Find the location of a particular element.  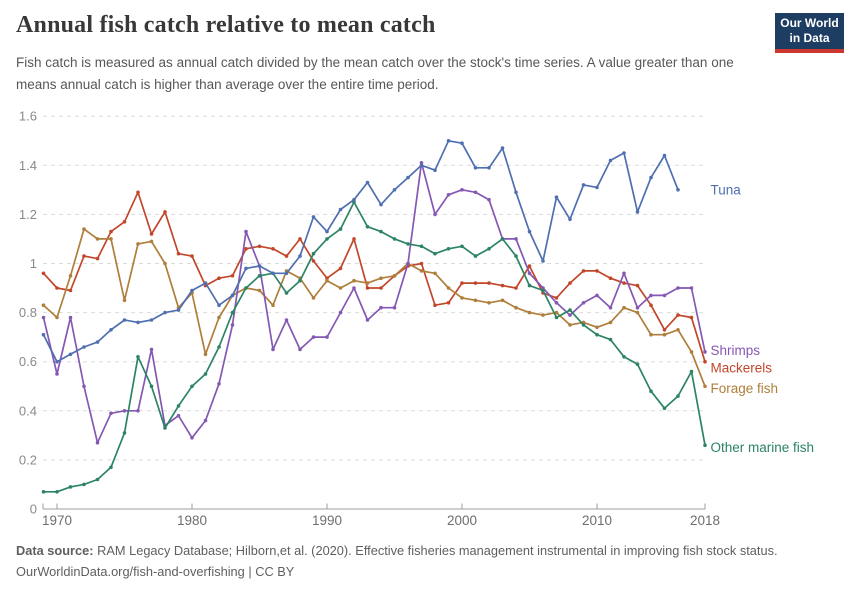

owid-logo: Our World in Data is located at coordinates (809, 33).